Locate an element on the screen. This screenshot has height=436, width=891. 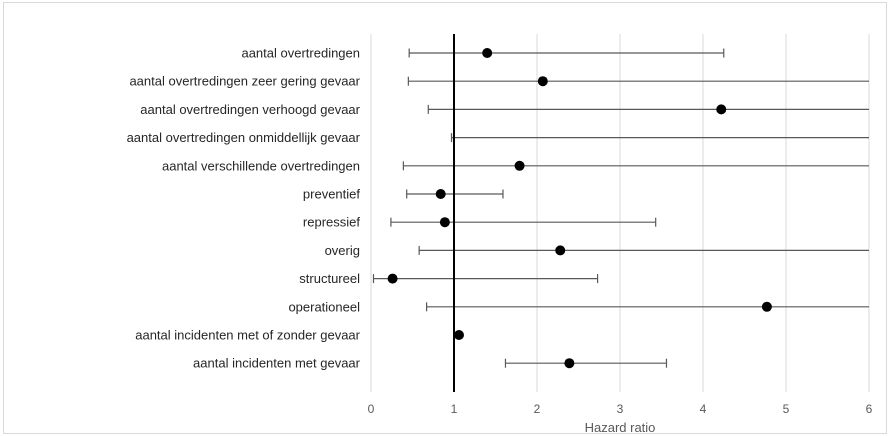
category-label: repressief is located at coordinates (331, 222).